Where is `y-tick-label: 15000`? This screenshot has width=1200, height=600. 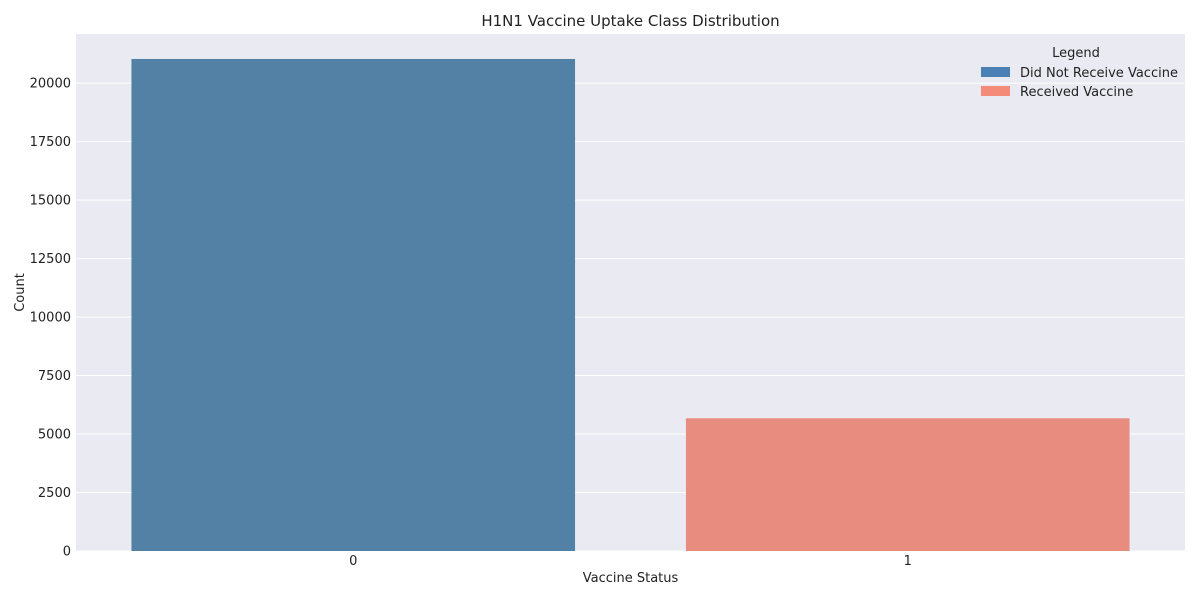 y-tick-label: 15000 is located at coordinates (50, 201).